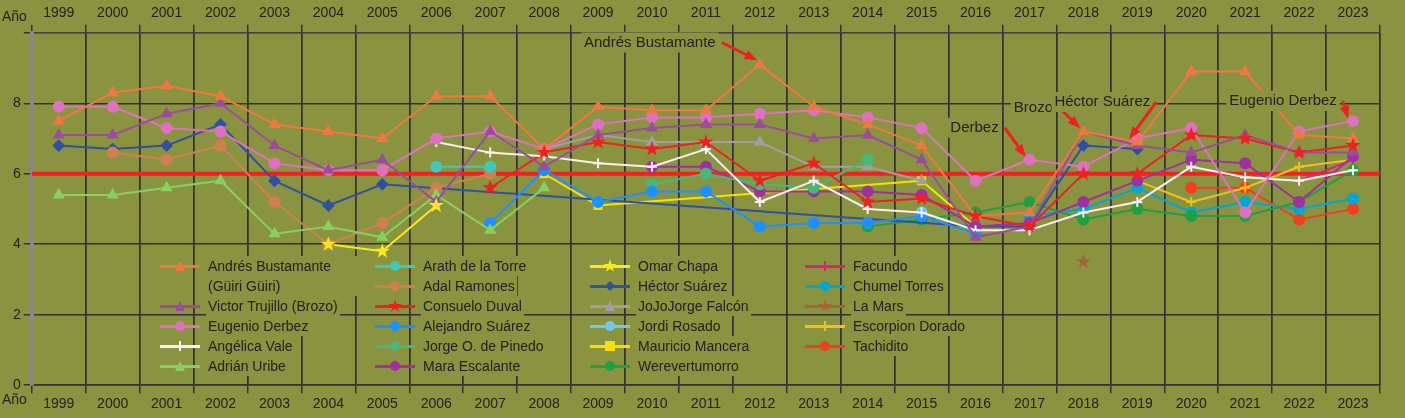  Describe the element at coordinates (652, 12) in the screenshot. I see `category-label: 2010` at that location.